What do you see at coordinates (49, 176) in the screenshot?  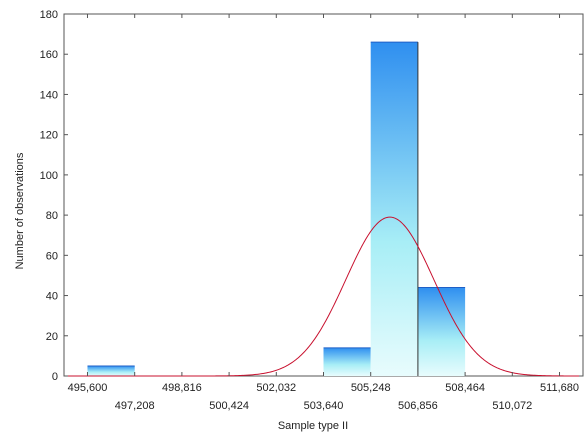 I see `y-tick-label: 100` at bounding box center [49, 176].